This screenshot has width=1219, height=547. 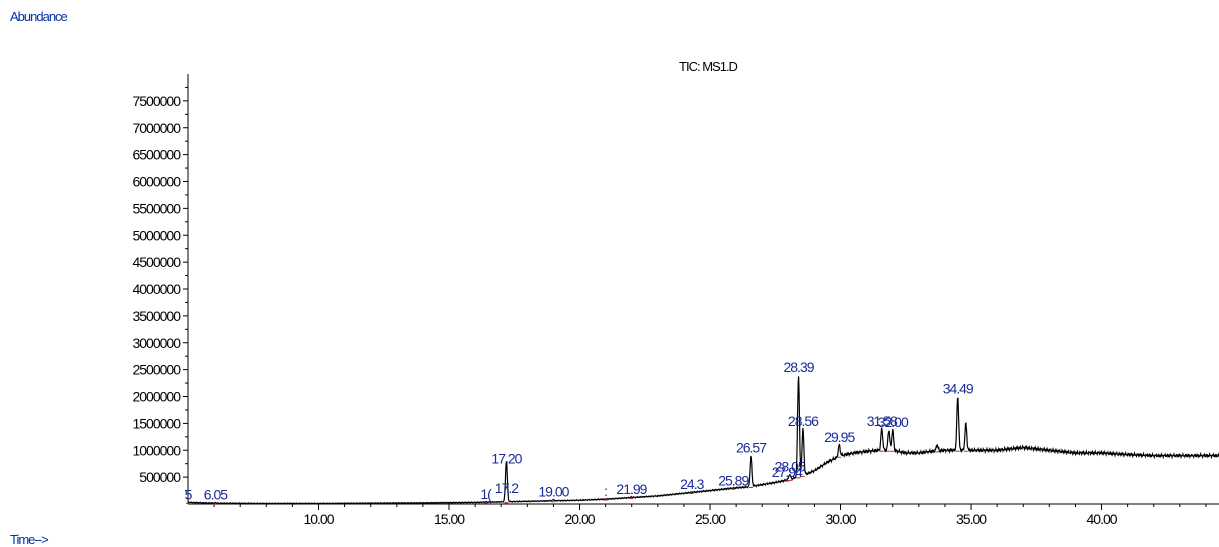 I want to click on peak-label: 26.57, so click(x=751, y=448).